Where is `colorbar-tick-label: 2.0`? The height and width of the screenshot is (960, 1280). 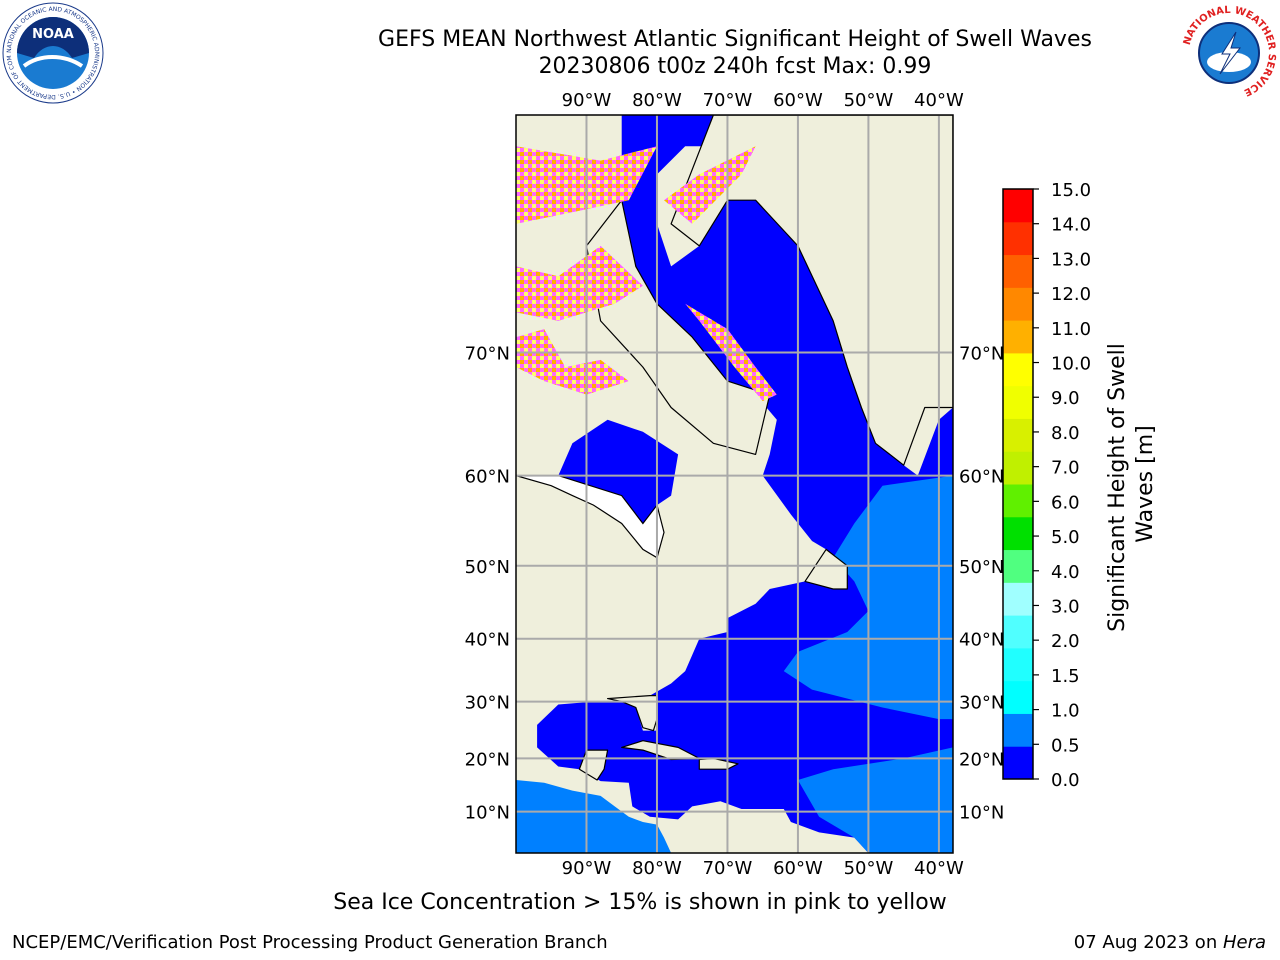 colorbar-tick-label: 2.0 is located at coordinates (1065, 641).